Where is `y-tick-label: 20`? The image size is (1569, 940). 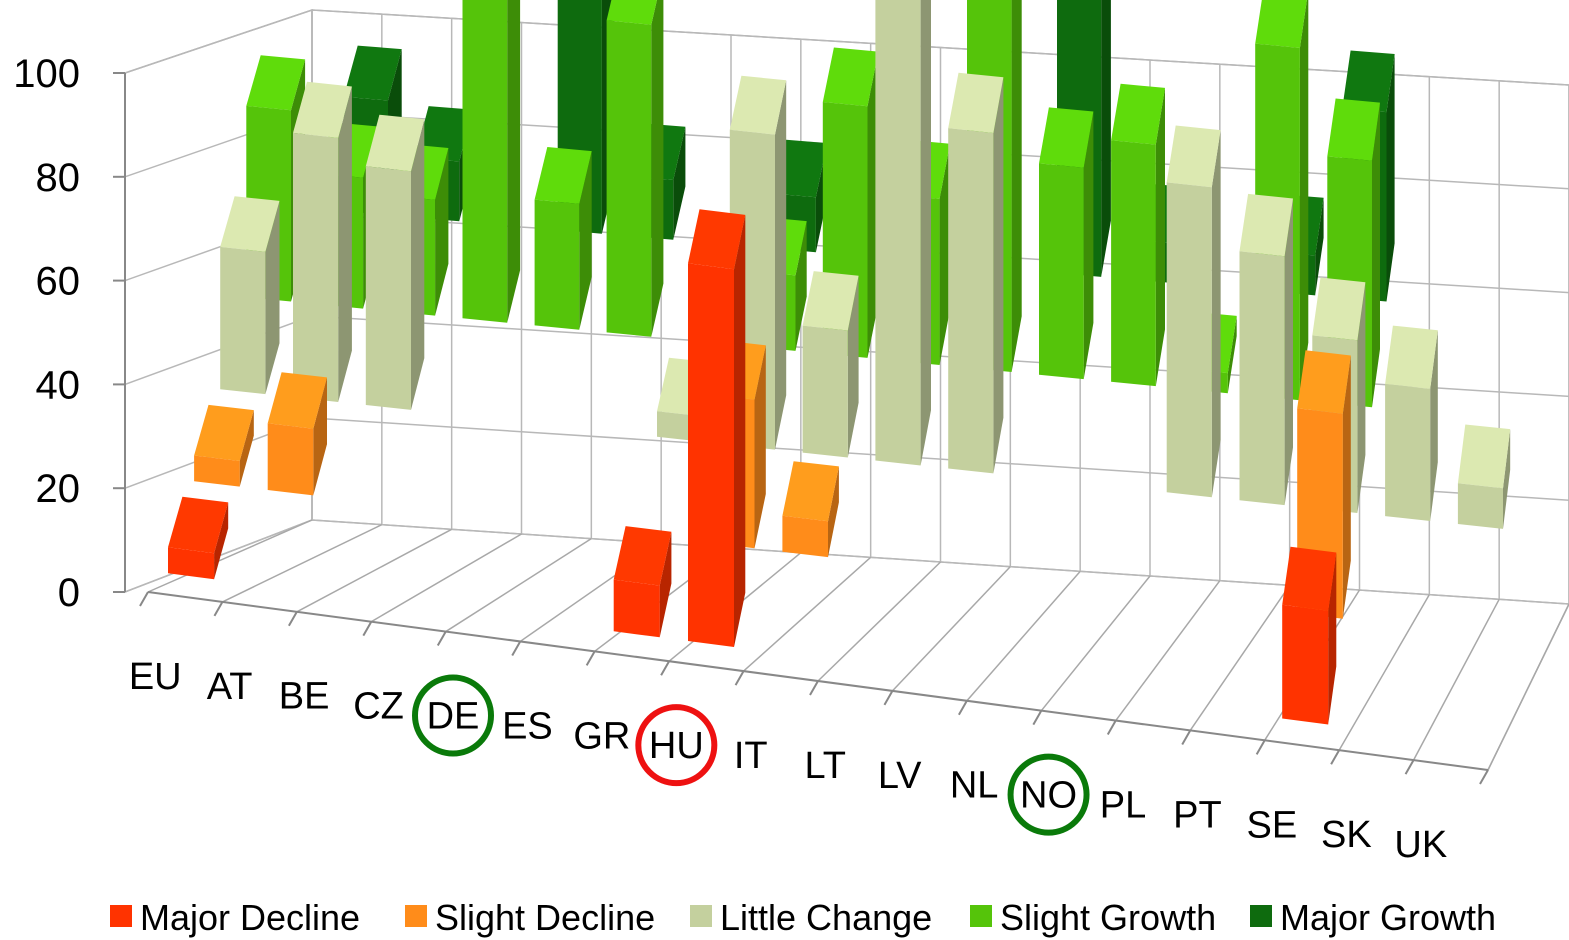 y-tick-label: 20 is located at coordinates (58, 489).